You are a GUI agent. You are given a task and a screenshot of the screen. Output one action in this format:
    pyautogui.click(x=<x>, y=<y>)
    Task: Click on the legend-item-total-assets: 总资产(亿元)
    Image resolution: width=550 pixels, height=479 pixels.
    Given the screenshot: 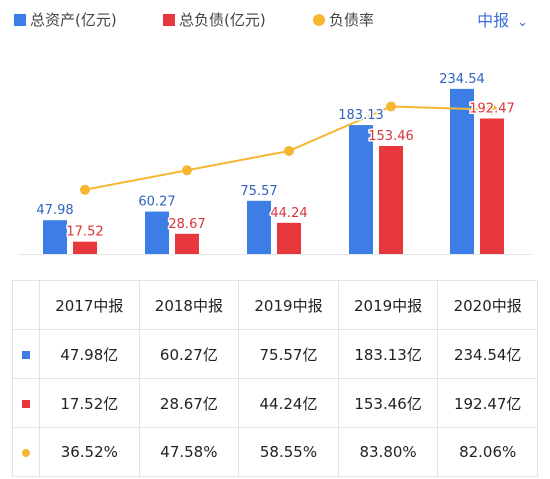 What is the action you would take?
    pyautogui.click(x=65, y=19)
    